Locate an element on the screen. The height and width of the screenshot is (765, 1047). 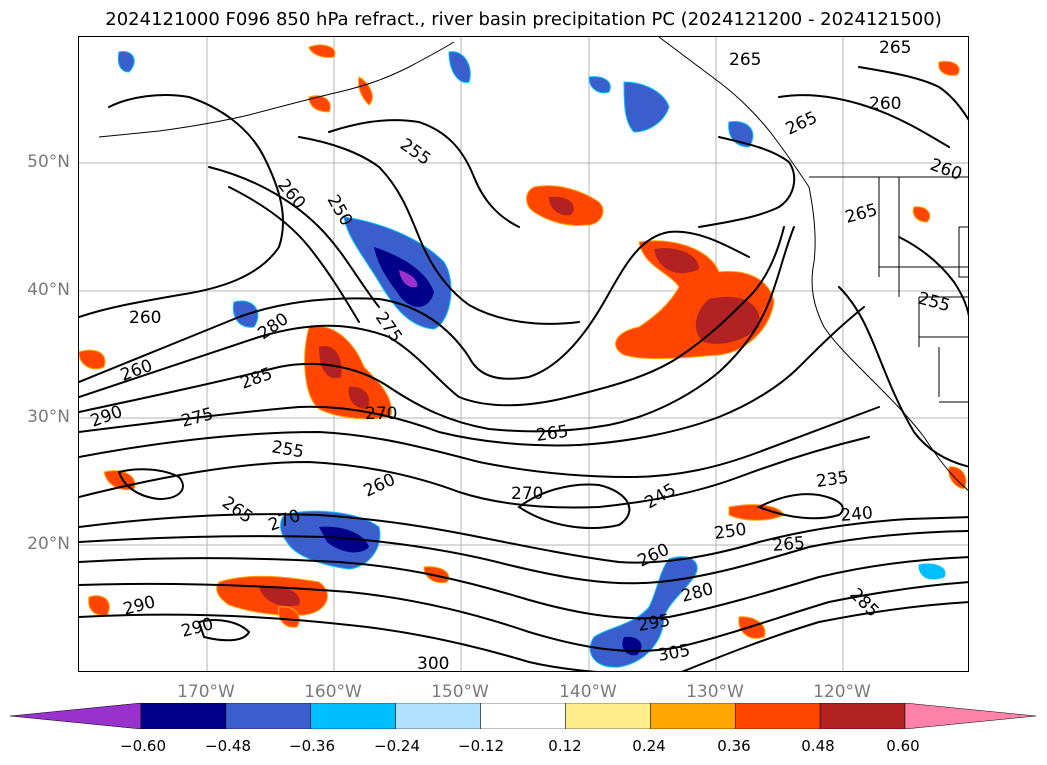
colorbar is located at coordinates (523, 716).